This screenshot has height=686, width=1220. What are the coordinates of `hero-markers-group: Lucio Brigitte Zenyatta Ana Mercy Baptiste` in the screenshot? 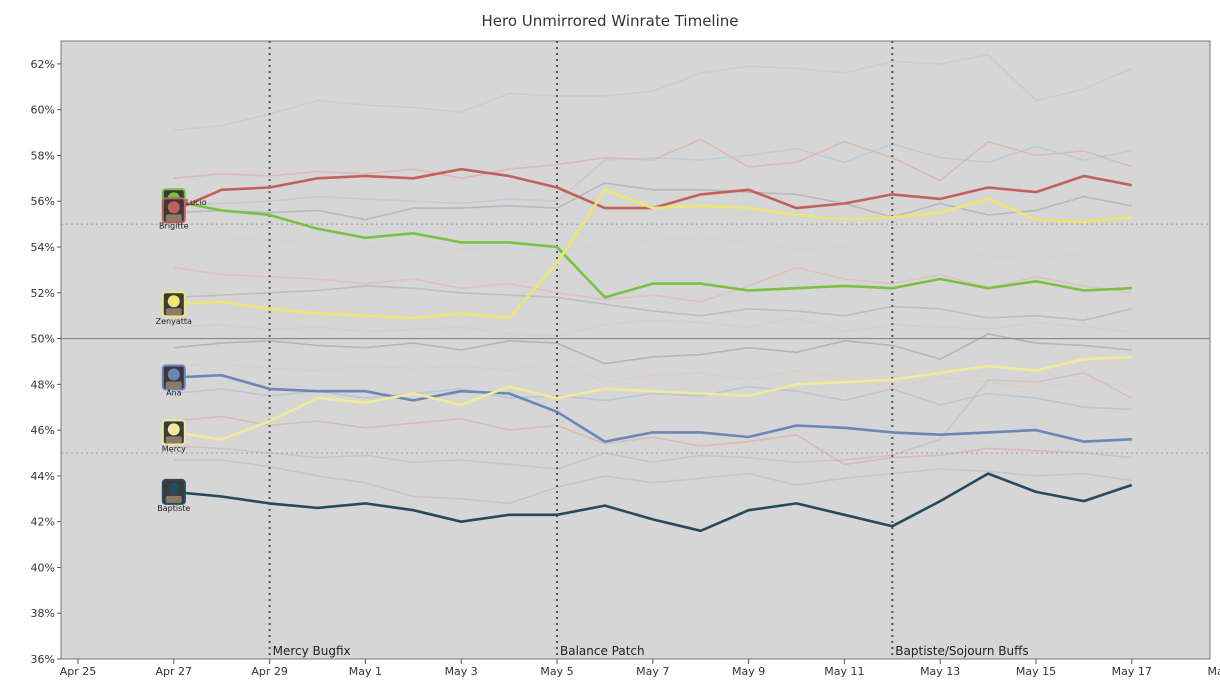 It's located at (181, 350).